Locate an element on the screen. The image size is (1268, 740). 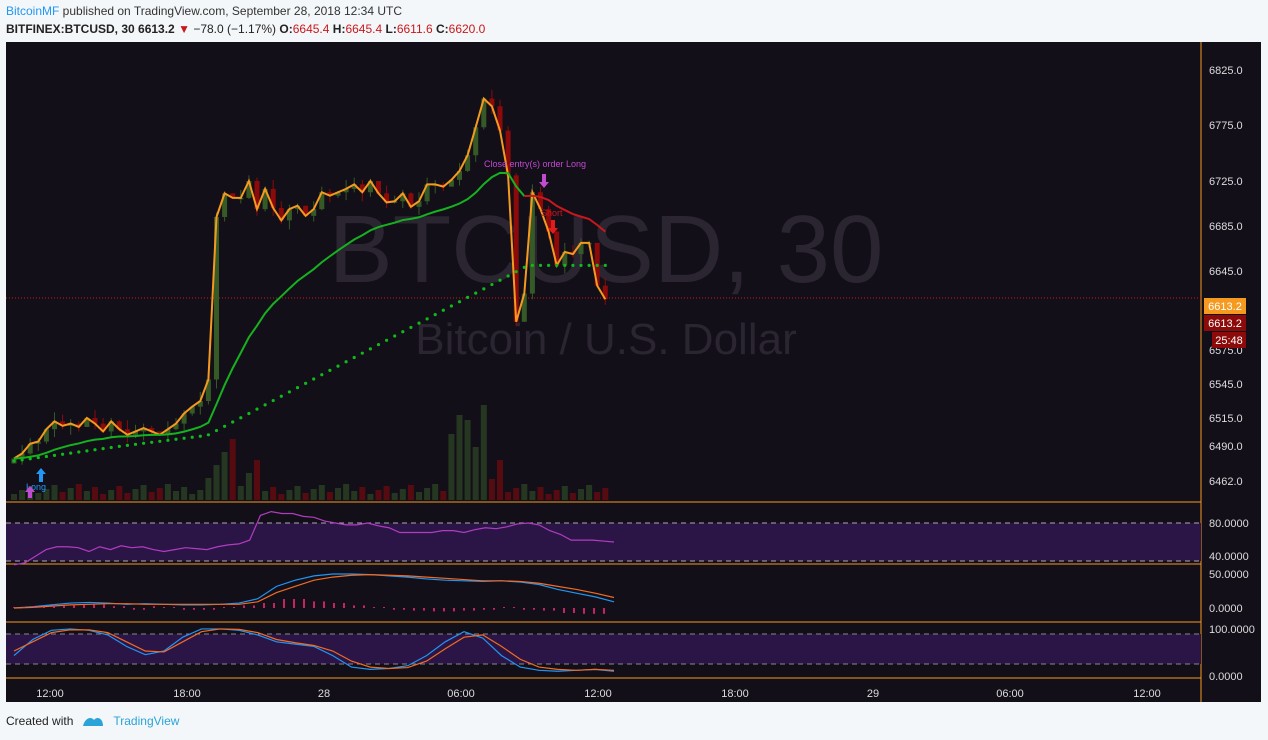
close-arrow-icon is located at coordinates (544, 181).